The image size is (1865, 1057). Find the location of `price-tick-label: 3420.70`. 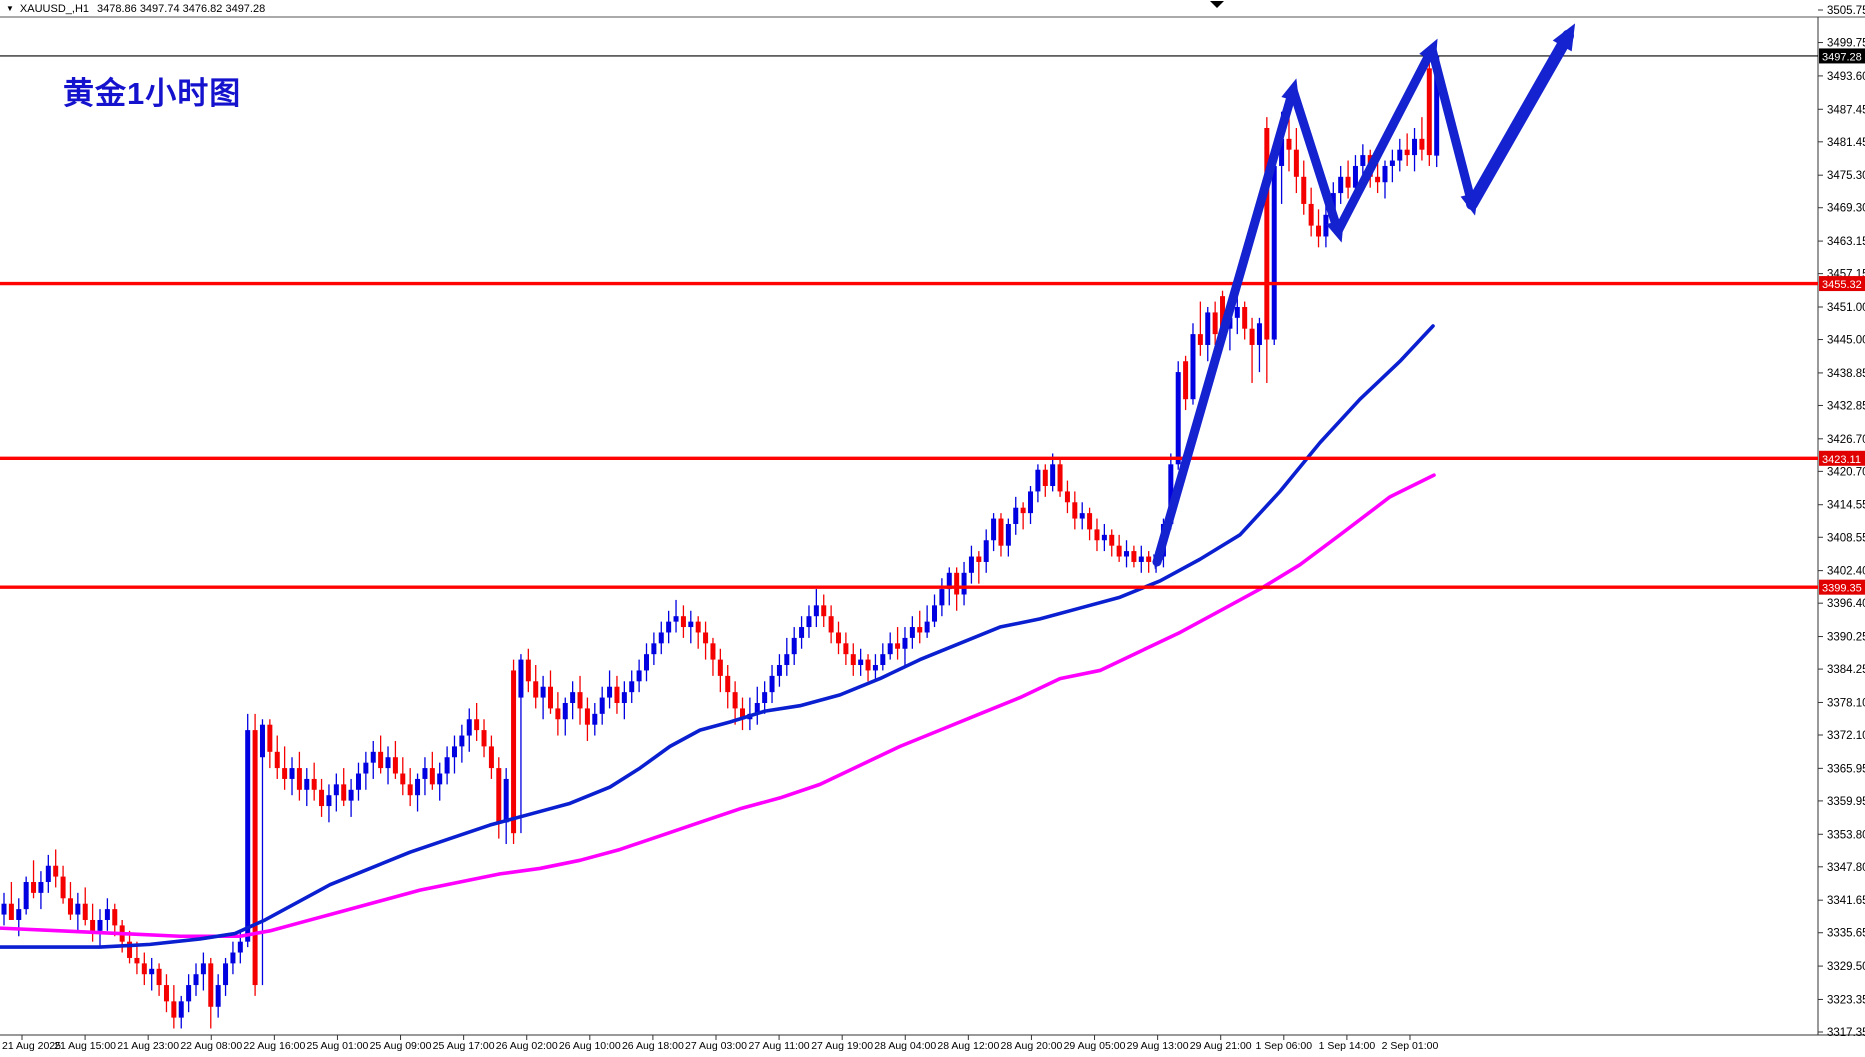

price-tick-label: 3420.70 is located at coordinates (1846, 472).